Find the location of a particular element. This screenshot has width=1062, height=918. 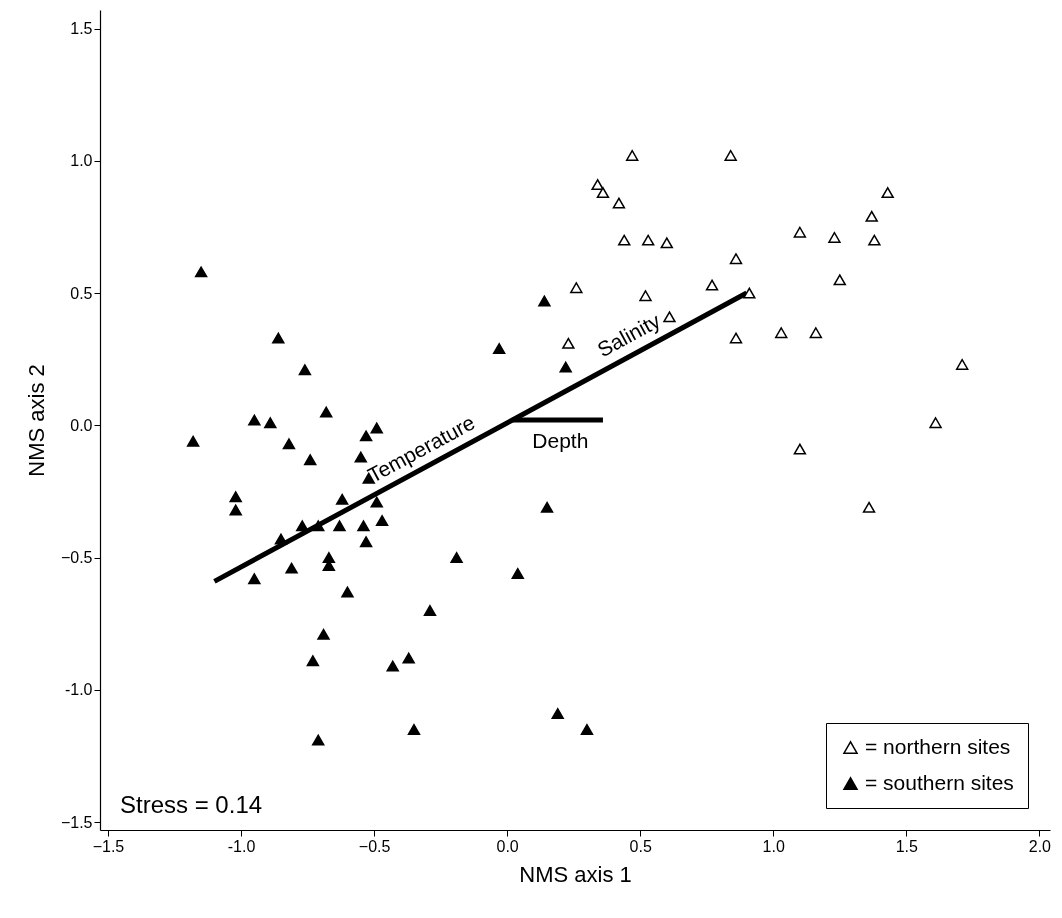

annotation: Depth is located at coordinates (560, 440).